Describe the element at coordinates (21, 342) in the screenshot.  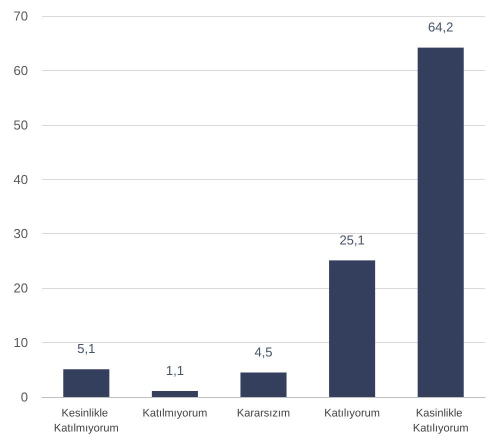
I see `y-tick-label: 10` at that location.